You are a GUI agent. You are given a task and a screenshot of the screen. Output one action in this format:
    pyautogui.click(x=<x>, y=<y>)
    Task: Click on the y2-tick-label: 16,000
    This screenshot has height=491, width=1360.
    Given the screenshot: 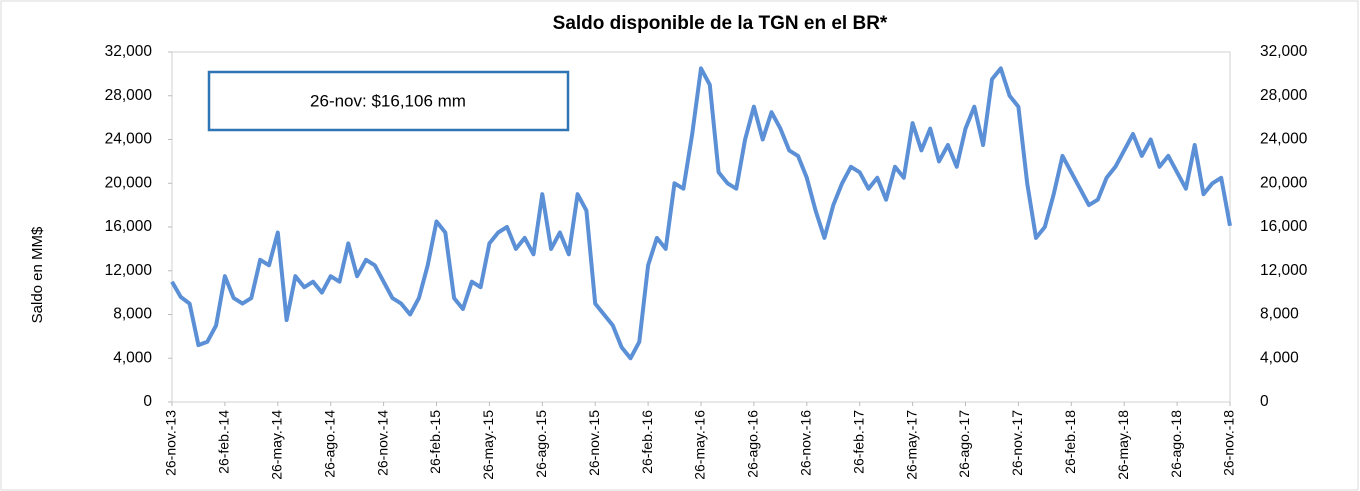 What is the action you would take?
    pyautogui.click(x=1284, y=226)
    